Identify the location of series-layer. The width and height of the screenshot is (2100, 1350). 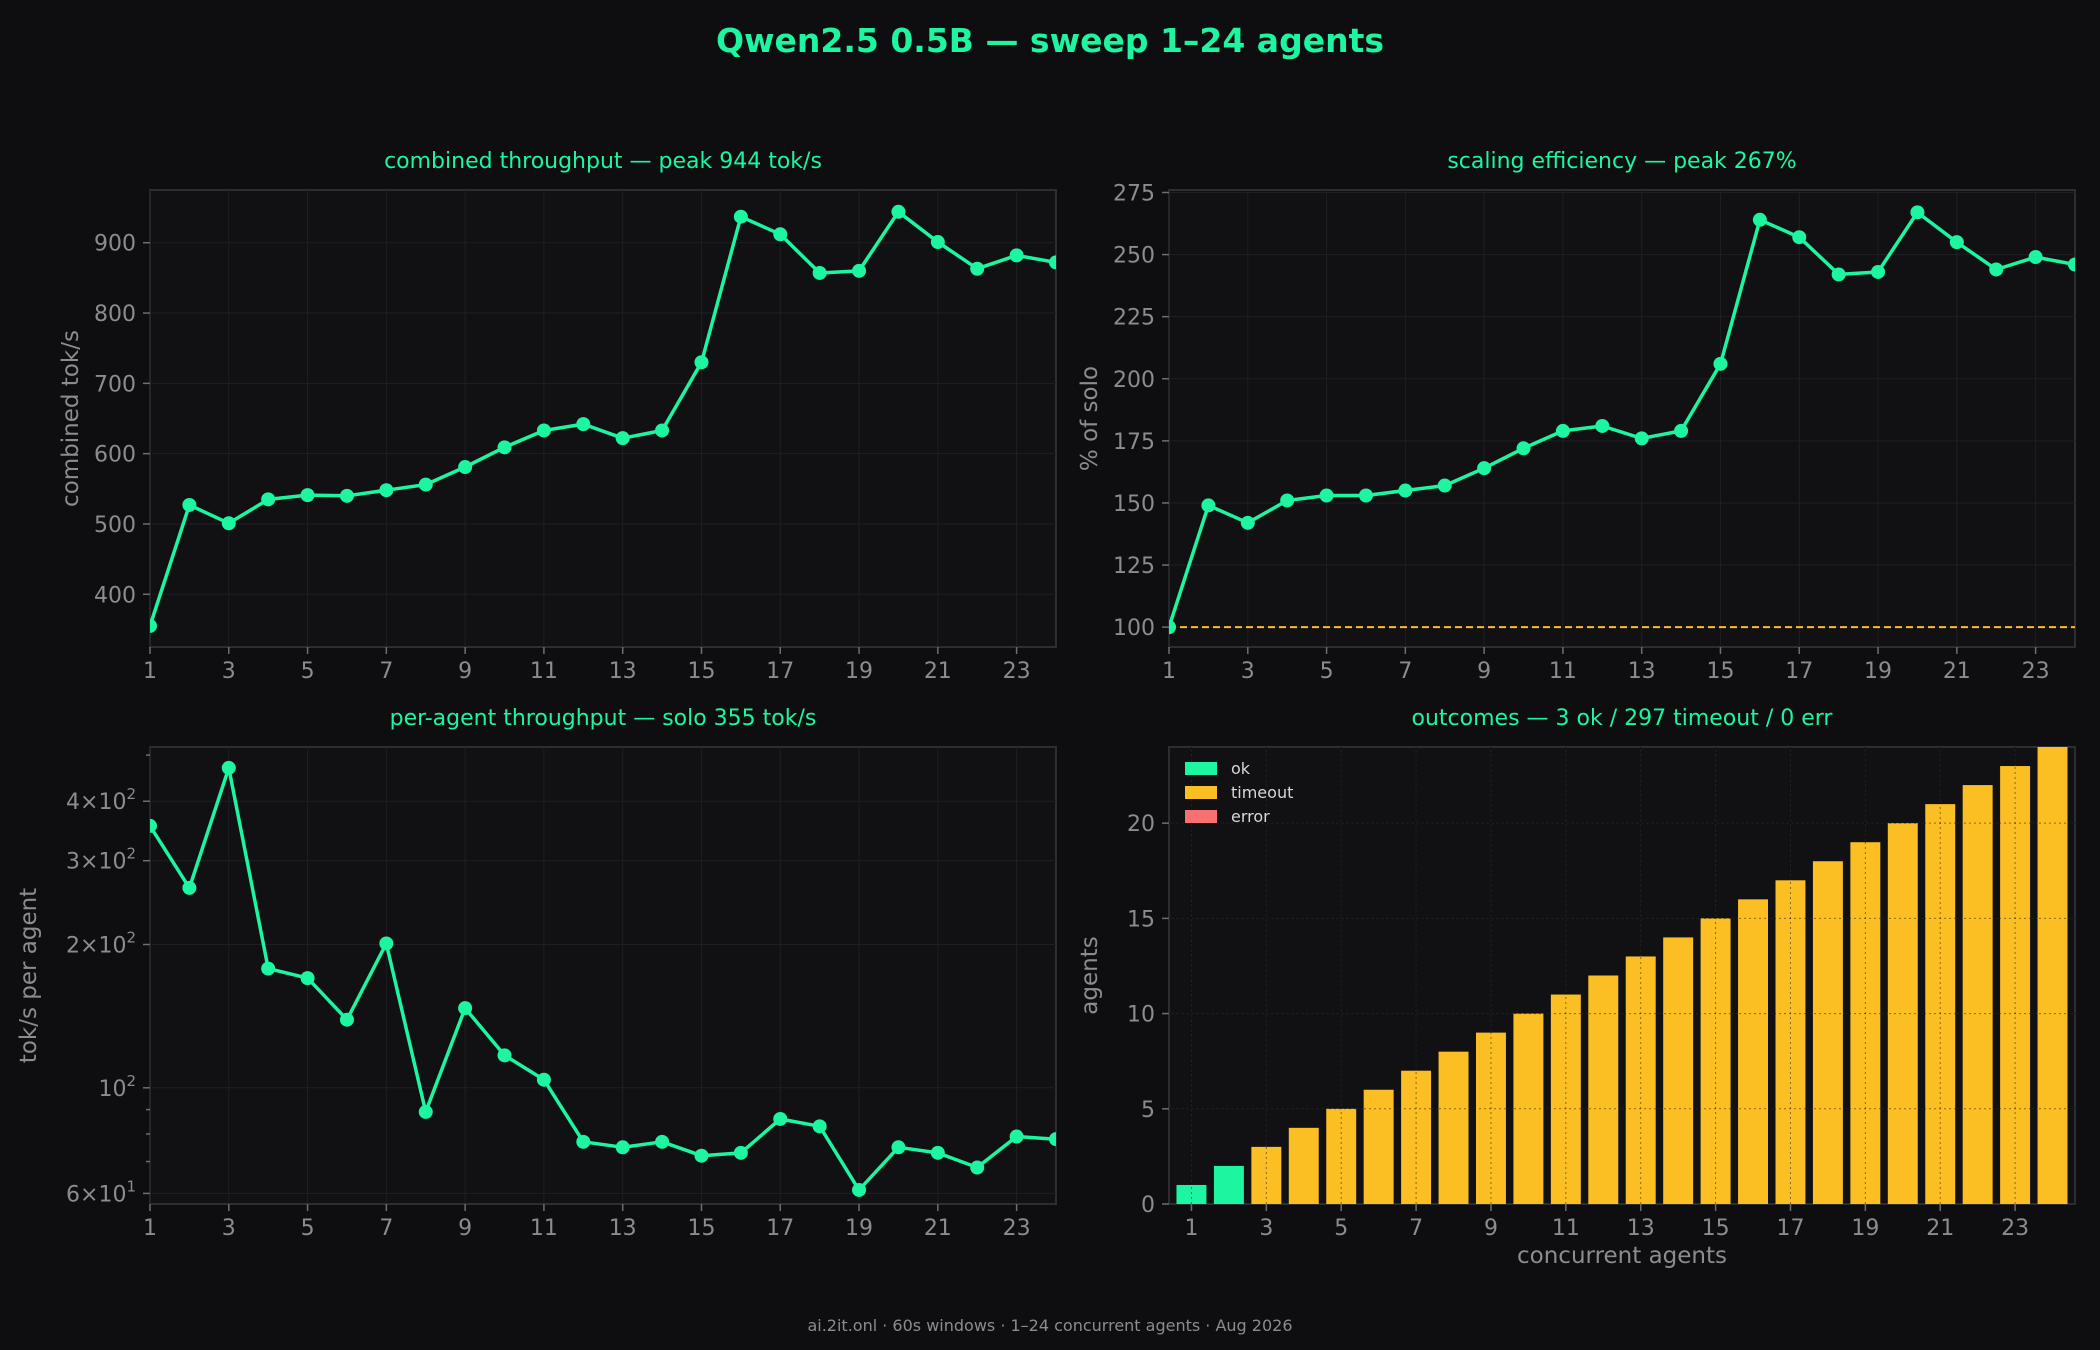
(603, 978).